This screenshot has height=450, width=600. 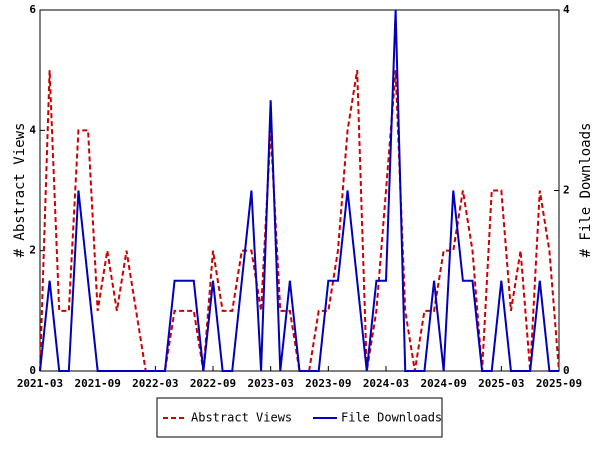 I want to click on legend-box, so click(x=299, y=417).